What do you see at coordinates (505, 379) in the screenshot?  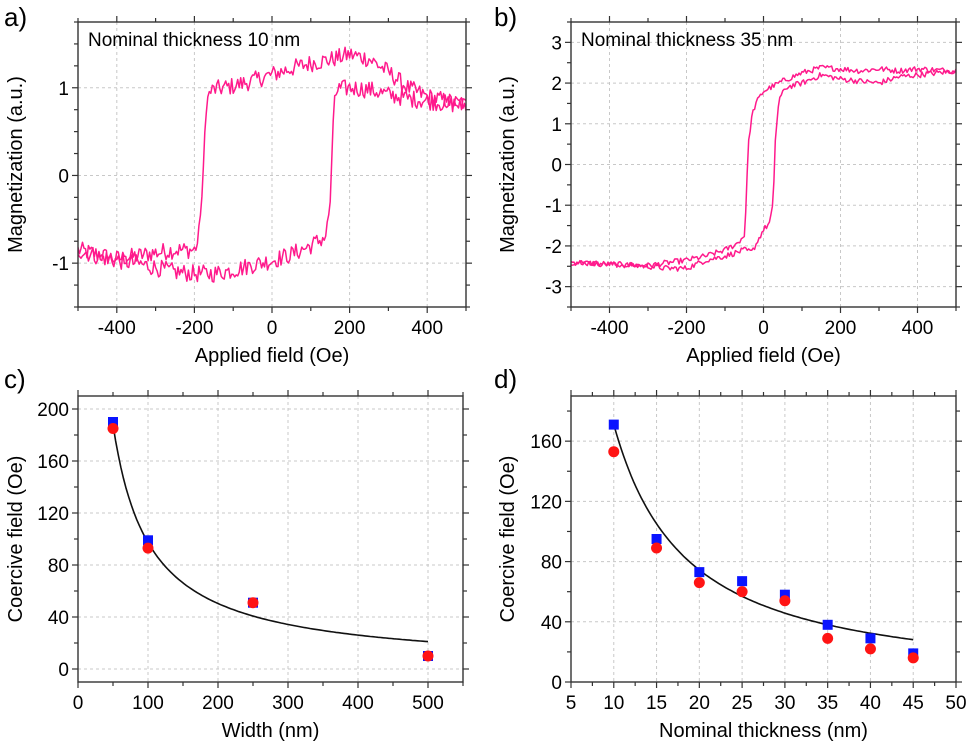 I see `panel-label: d)` at bounding box center [505, 379].